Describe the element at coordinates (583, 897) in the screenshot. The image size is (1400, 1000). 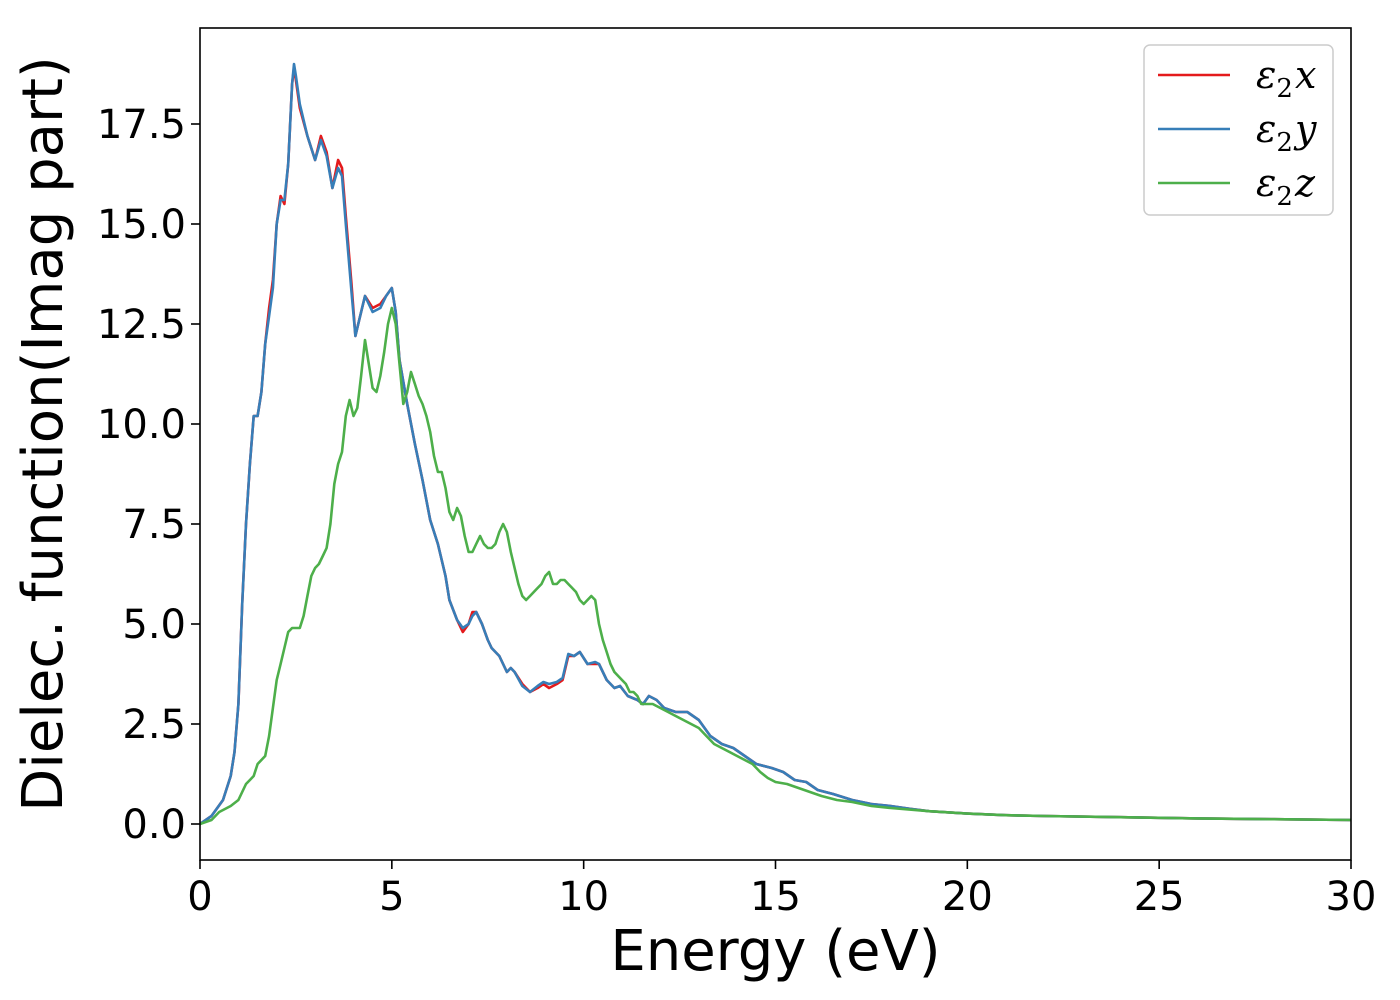
I see `x-tick-label: 10` at that location.